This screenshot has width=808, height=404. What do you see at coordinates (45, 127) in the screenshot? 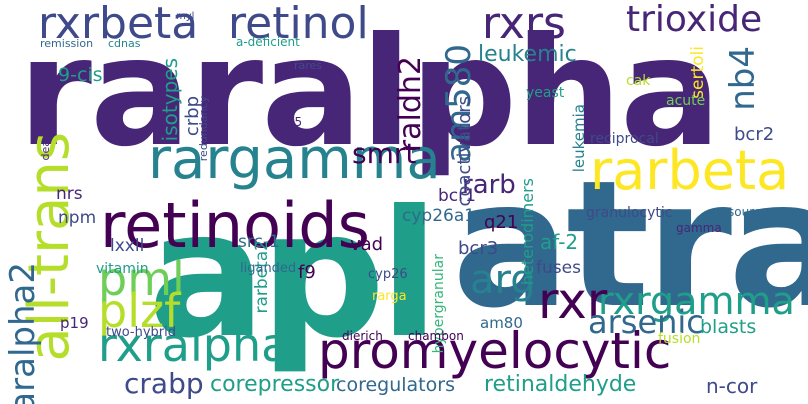
I see `word-deacetylase: deacetylase` at bounding box center [45, 127].